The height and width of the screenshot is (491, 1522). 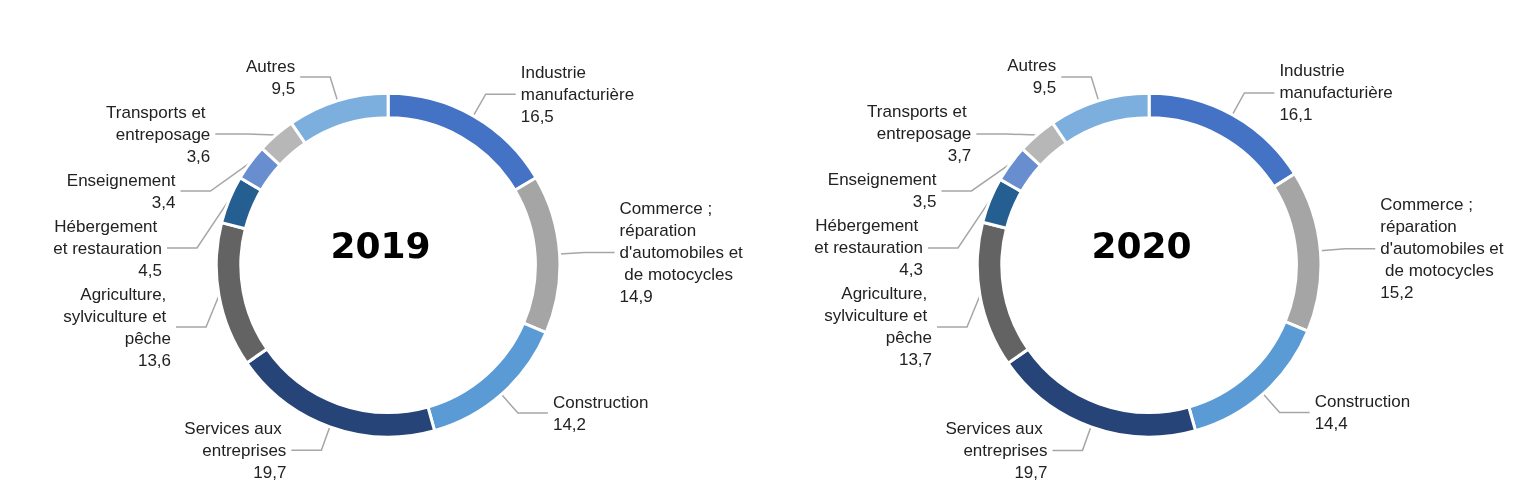 What do you see at coordinates (1331, 423) in the screenshot?
I see `data-label: 14,4` at bounding box center [1331, 423].